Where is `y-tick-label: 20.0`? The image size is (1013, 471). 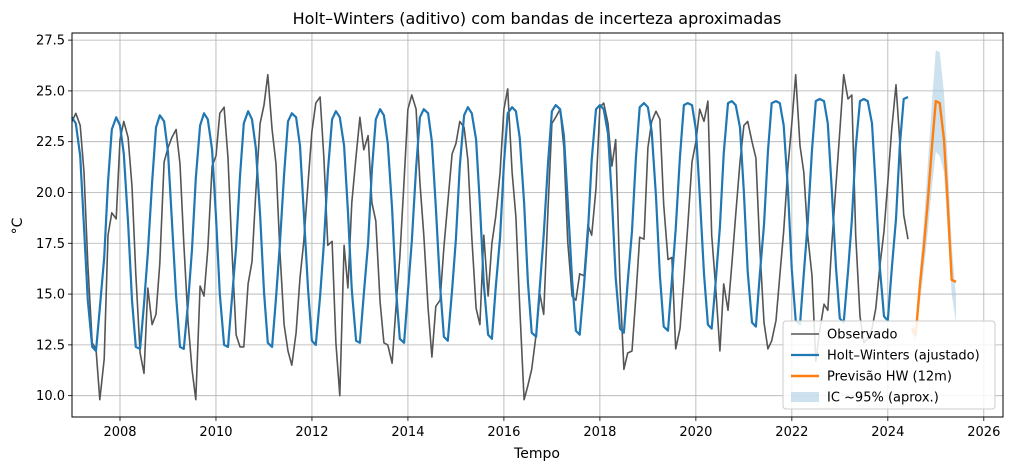
y-tick-label: 20.0 is located at coordinates (50, 193).